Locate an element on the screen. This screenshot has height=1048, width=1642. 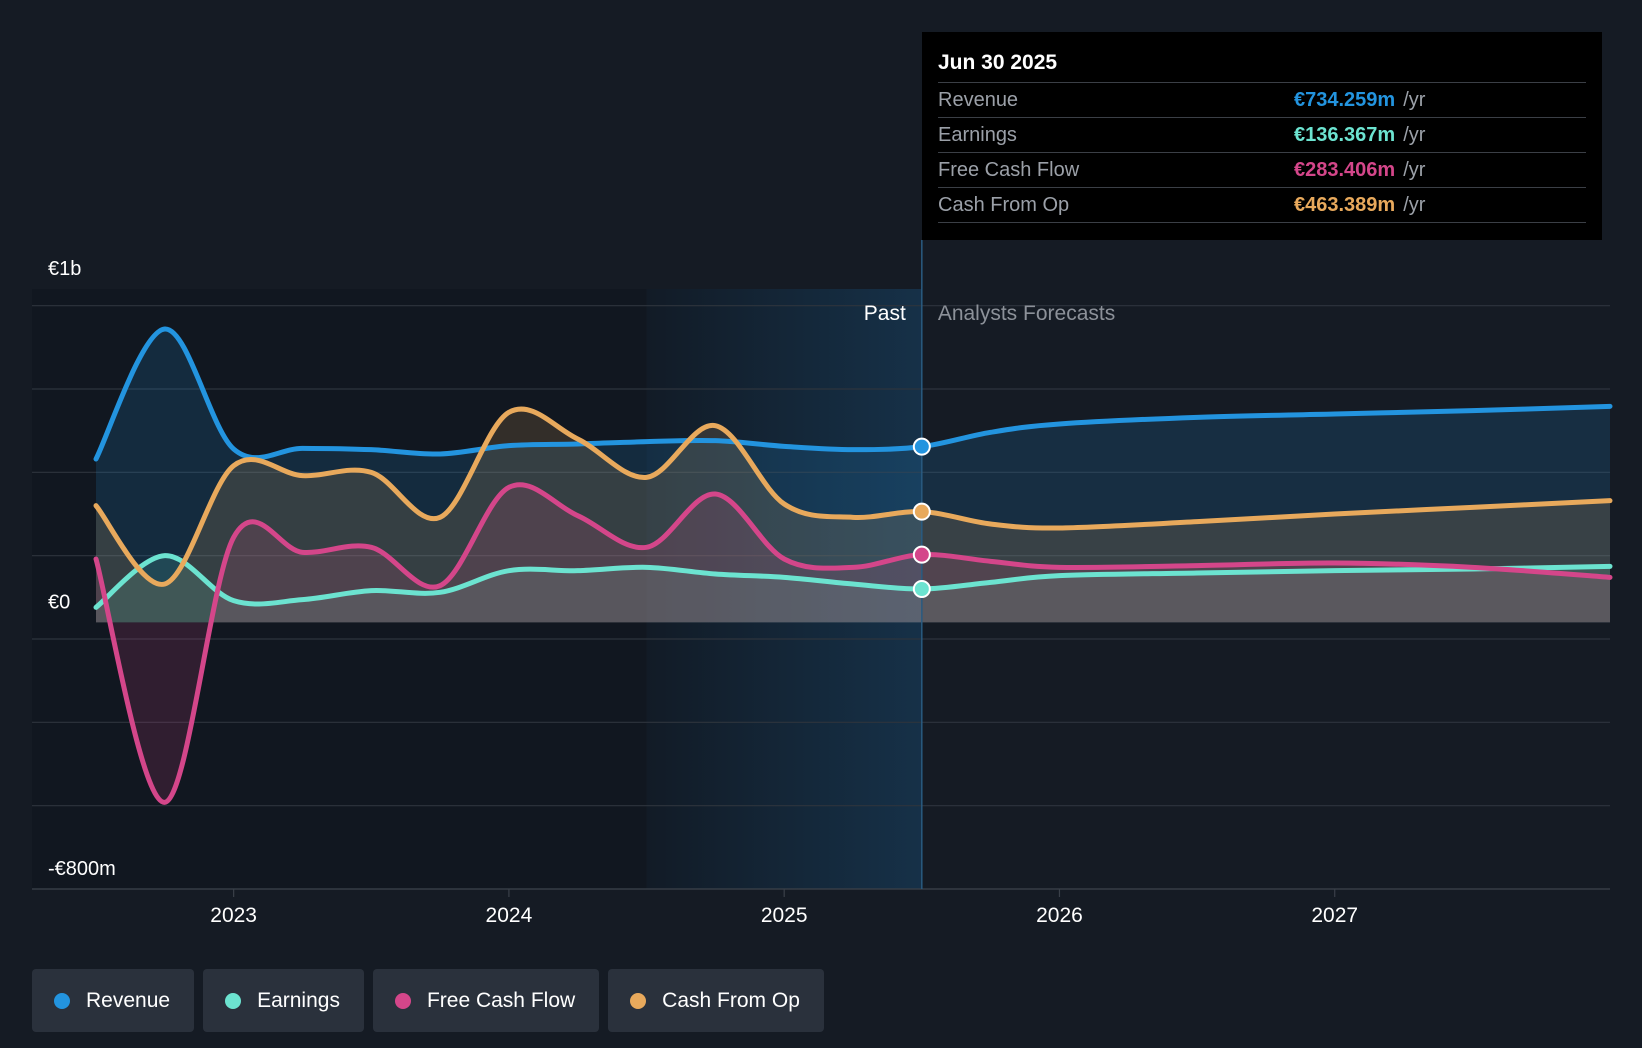
x-tick-label: 2027 is located at coordinates (1334, 915).